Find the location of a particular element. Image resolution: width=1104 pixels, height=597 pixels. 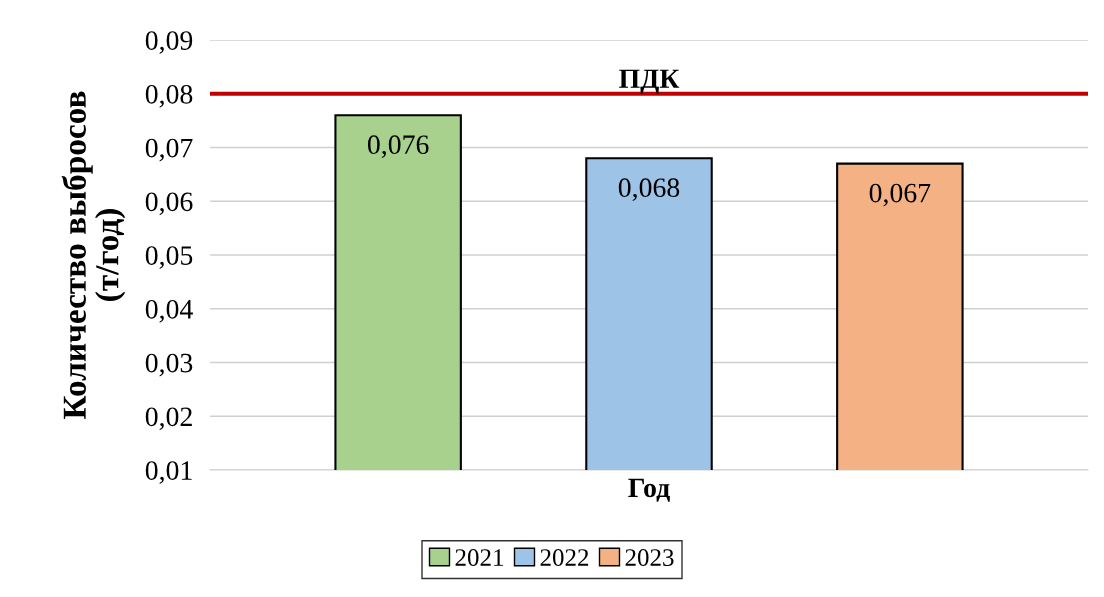

y-tick-label: 0,04 is located at coordinates (169, 311).